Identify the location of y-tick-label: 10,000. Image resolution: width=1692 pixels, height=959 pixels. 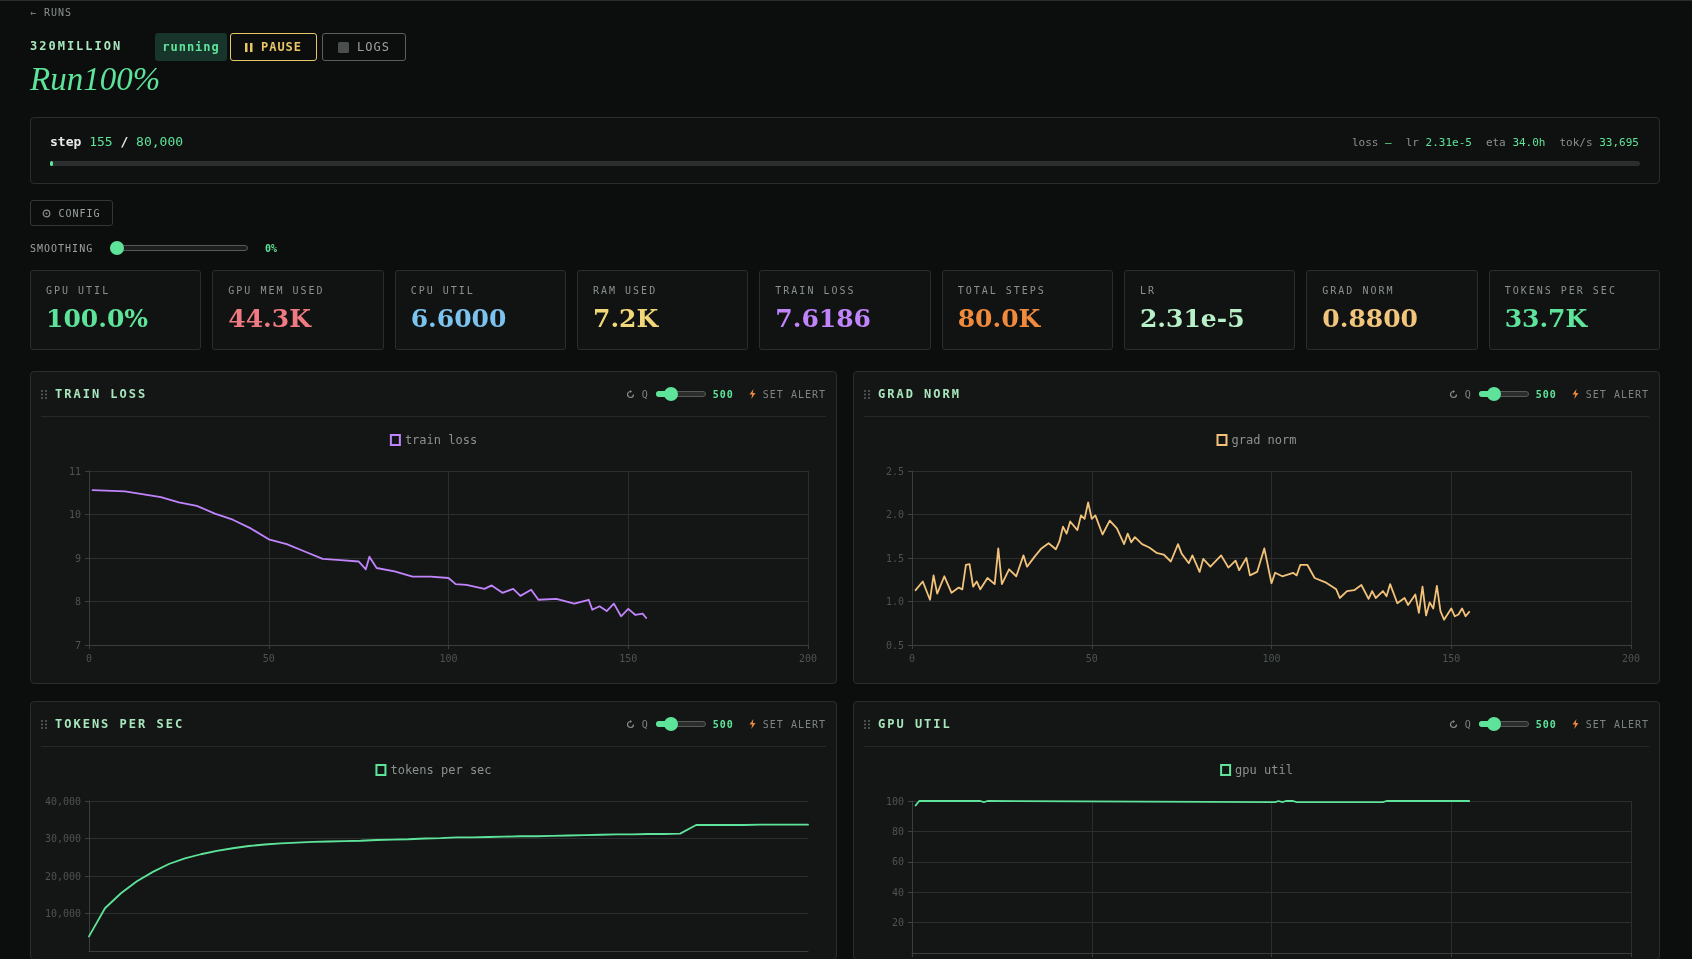
(62, 913).